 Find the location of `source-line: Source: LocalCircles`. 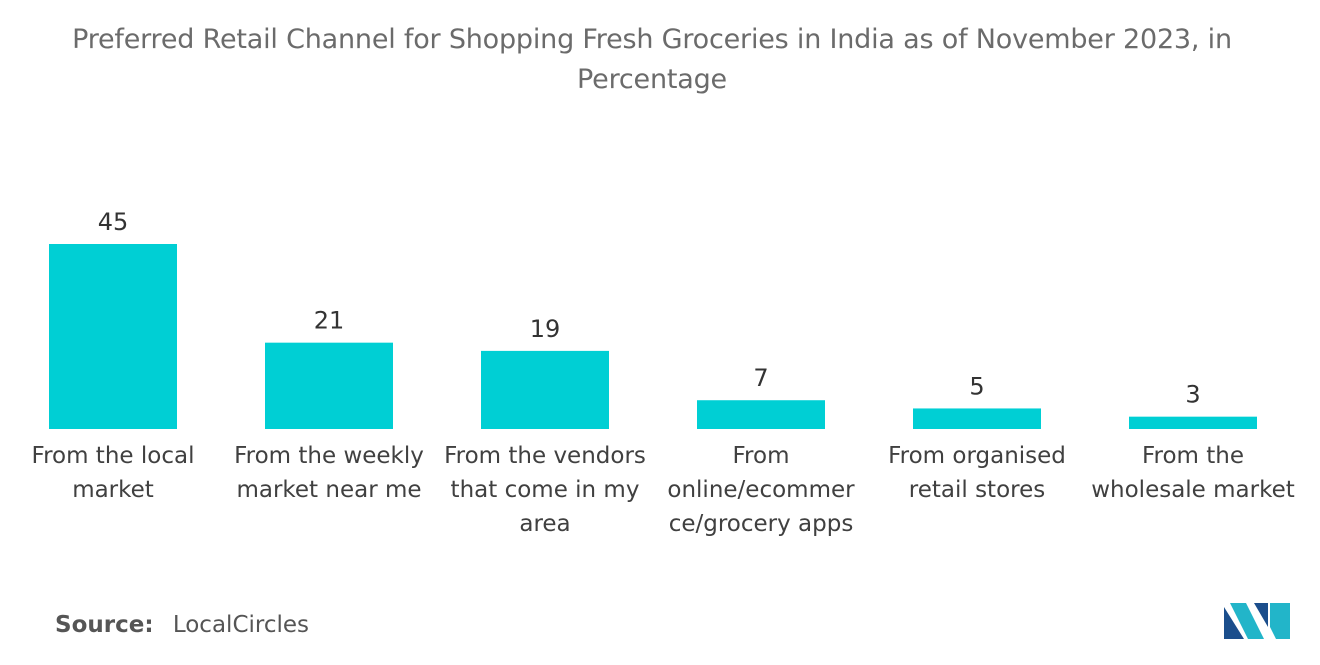

source-line: Source: LocalCircles is located at coordinates (182, 625).